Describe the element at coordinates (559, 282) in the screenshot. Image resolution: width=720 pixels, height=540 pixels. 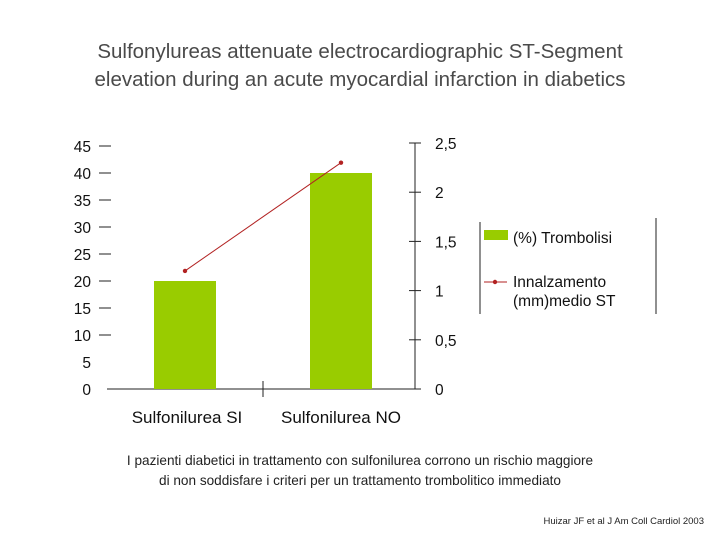
I see `legend-label-st-line-1: Innalzamento` at that location.